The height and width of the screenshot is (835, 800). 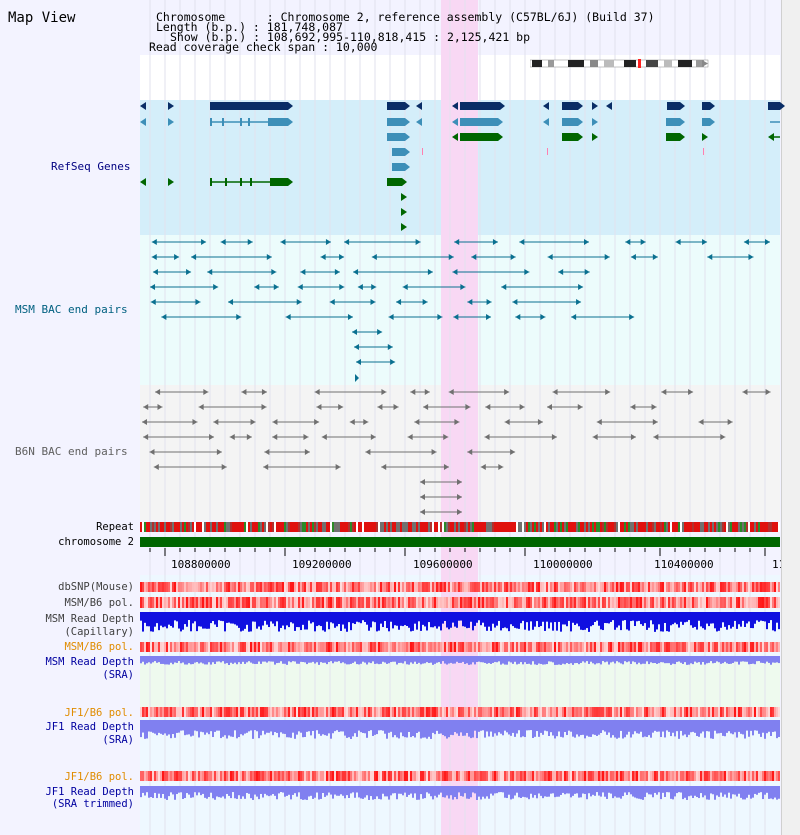 What do you see at coordinates (790, 417) in the screenshot?
I see `right-scrollbar` at bounding box center [790, 417].